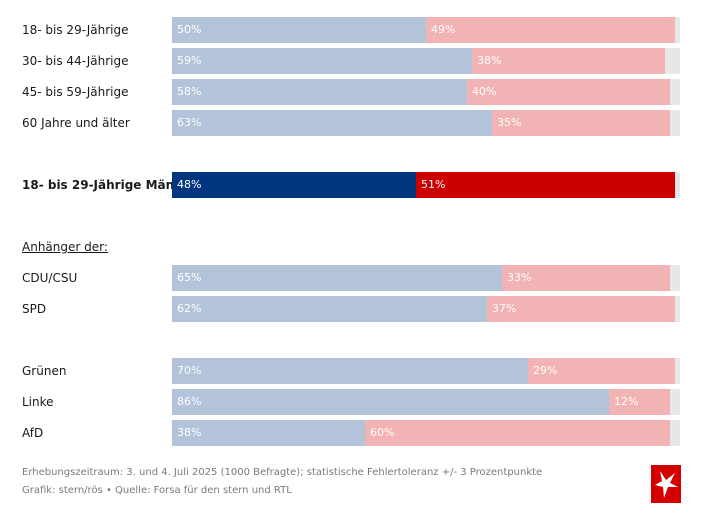  I want to click on data-label-second: 38%, so click(489, 60).